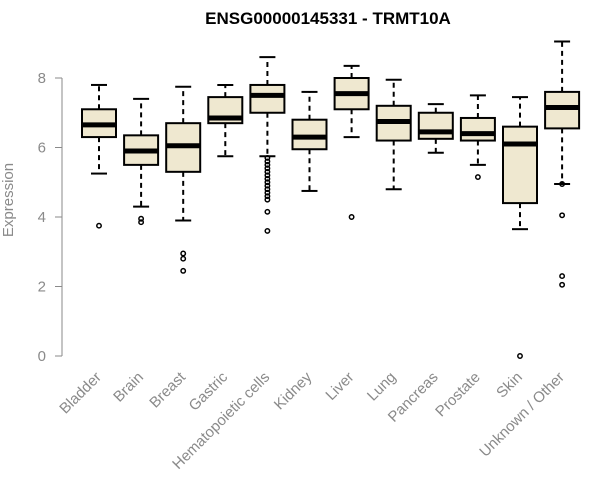 The width and height of the screenshot is (600, 500). What do you see at coordinates (458, 395) in the screenshot?
I see `category-label: Prostate` at bounding box center [458, 395].